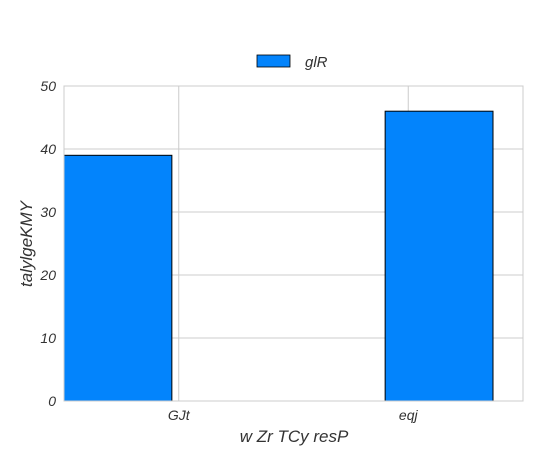 Image resolution: width=539 pixels, height=467 pixels. I want to click on y-tick-label: 20, so click(47, 275).